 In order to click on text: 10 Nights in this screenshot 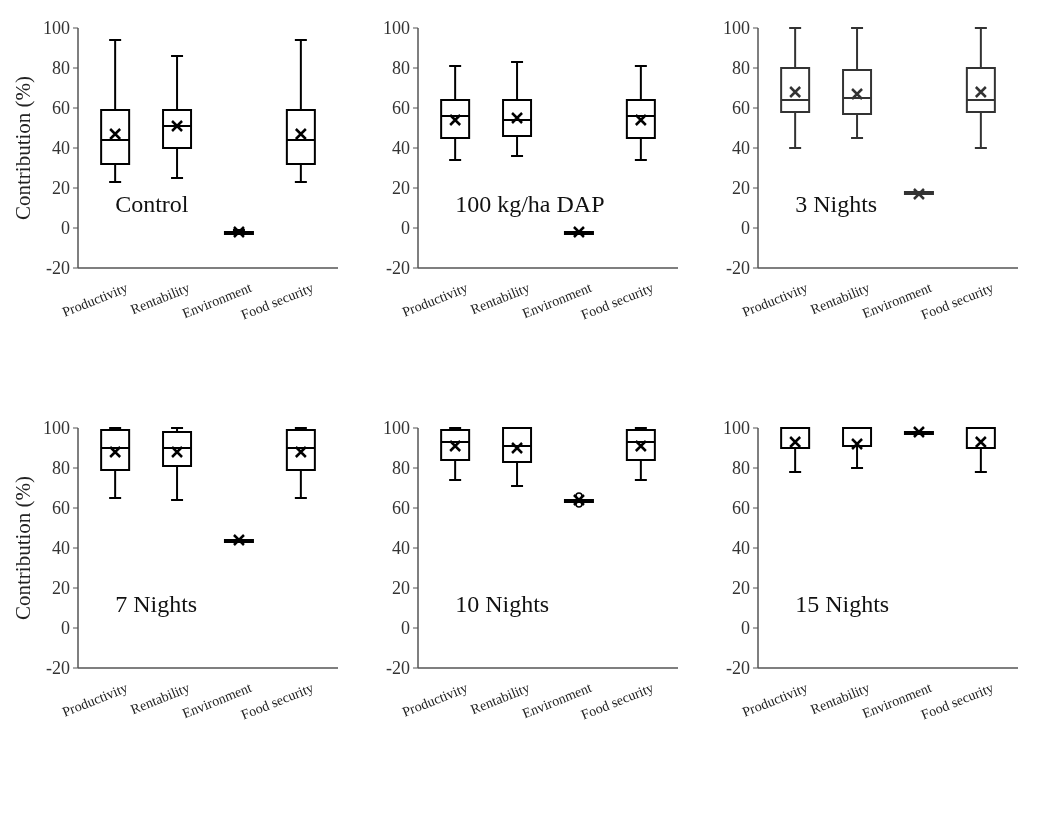, I will do `click(502, 604)`.